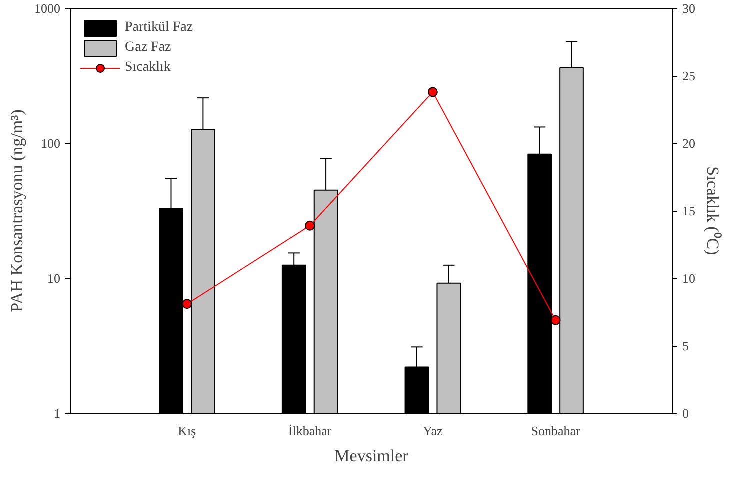 The width and height of the screenshot is (742, 493). Describe the element at coordinates (689, 8) in the screenshot. I see `y2-tick-label: 30` at that location.